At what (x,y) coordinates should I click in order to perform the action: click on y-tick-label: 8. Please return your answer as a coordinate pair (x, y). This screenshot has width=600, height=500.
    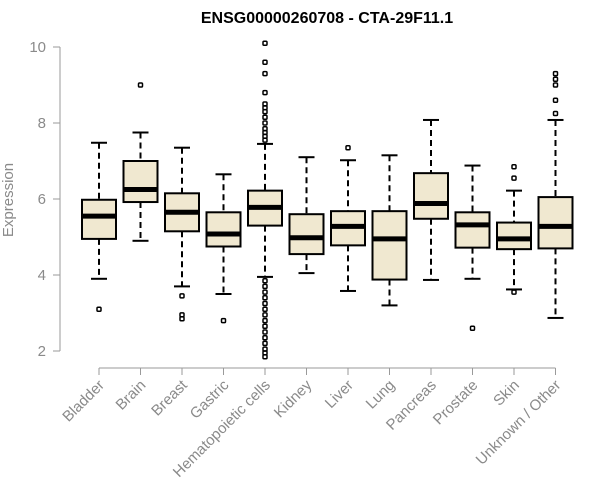
    Looking at the image, I should click on (42, 123).